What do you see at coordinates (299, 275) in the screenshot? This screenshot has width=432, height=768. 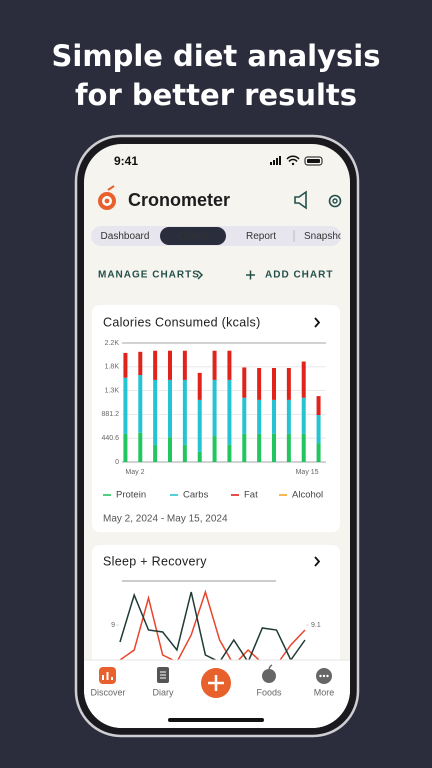 I see `add-chart: ADD CHART` at bounding box center [299, 275].